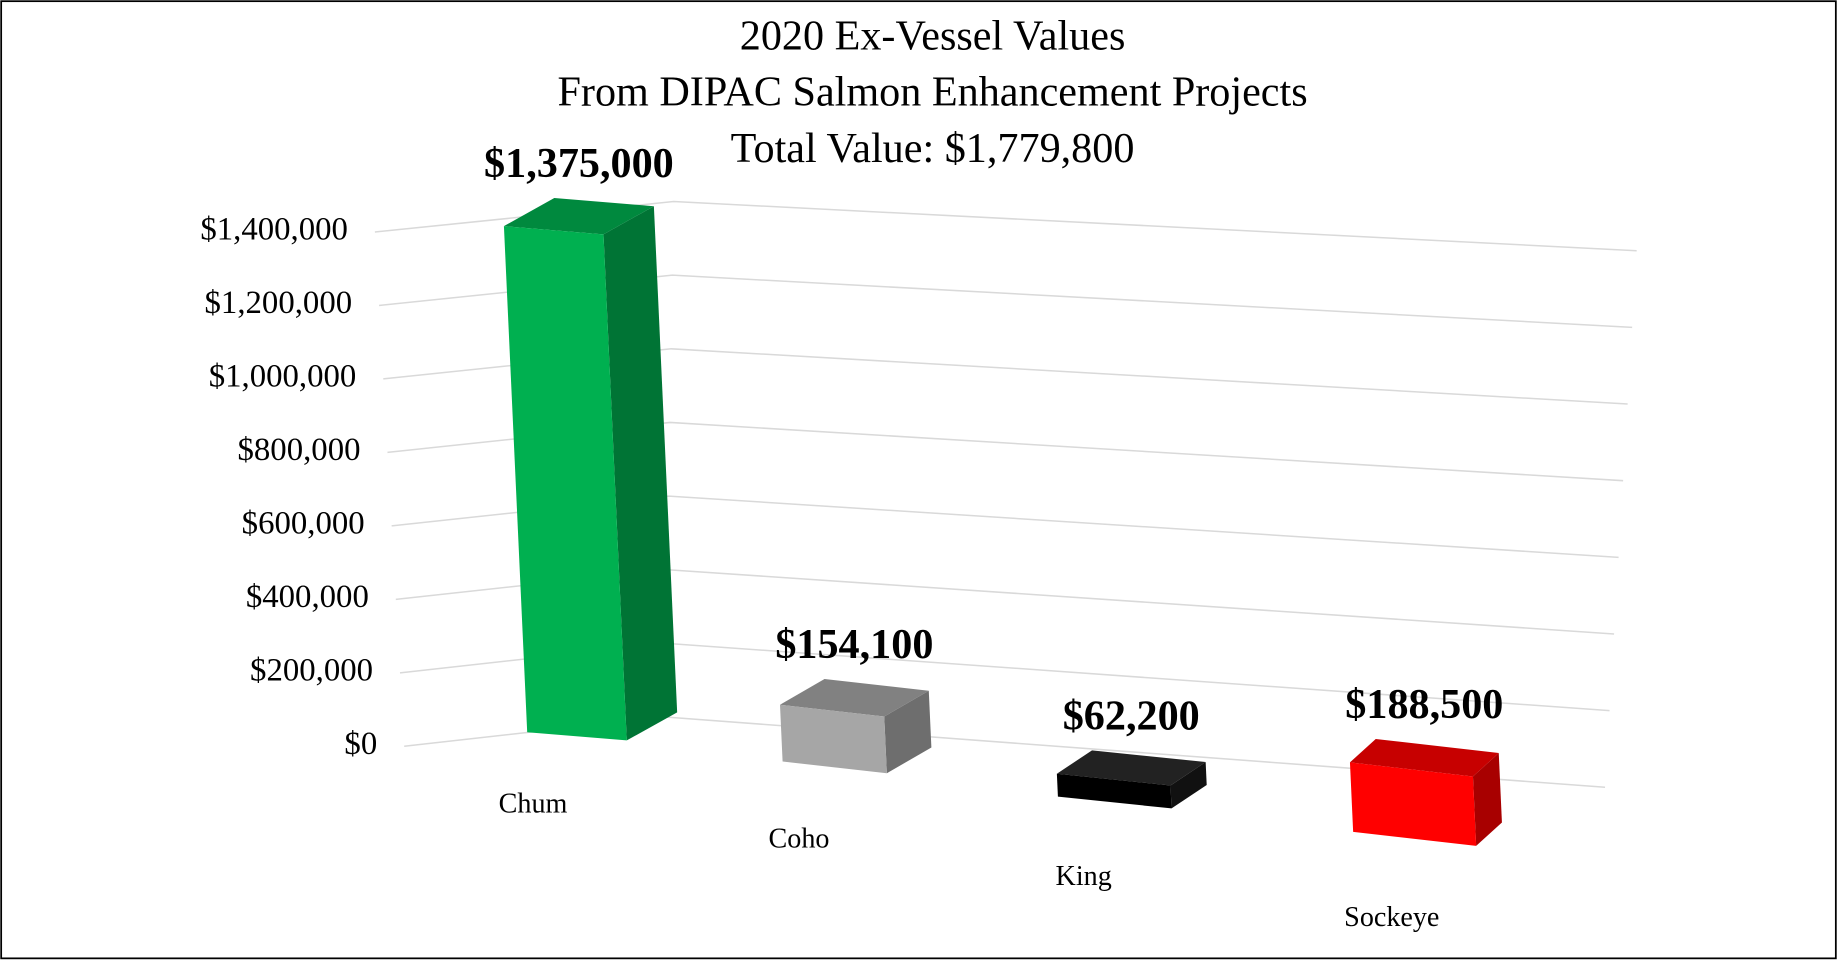 The height and width of the screenshot is (960, 1837). I want to click on data-label: $154,100, so click(854, 644).